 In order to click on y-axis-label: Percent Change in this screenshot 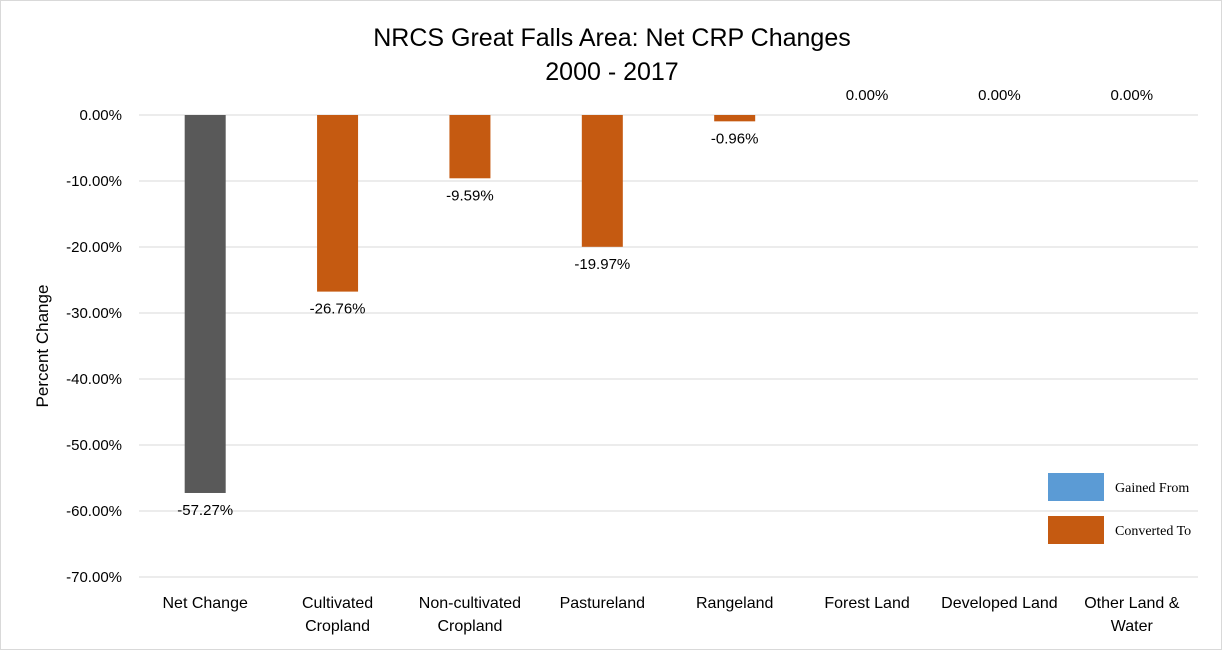, I will do `click(42, 346)`.